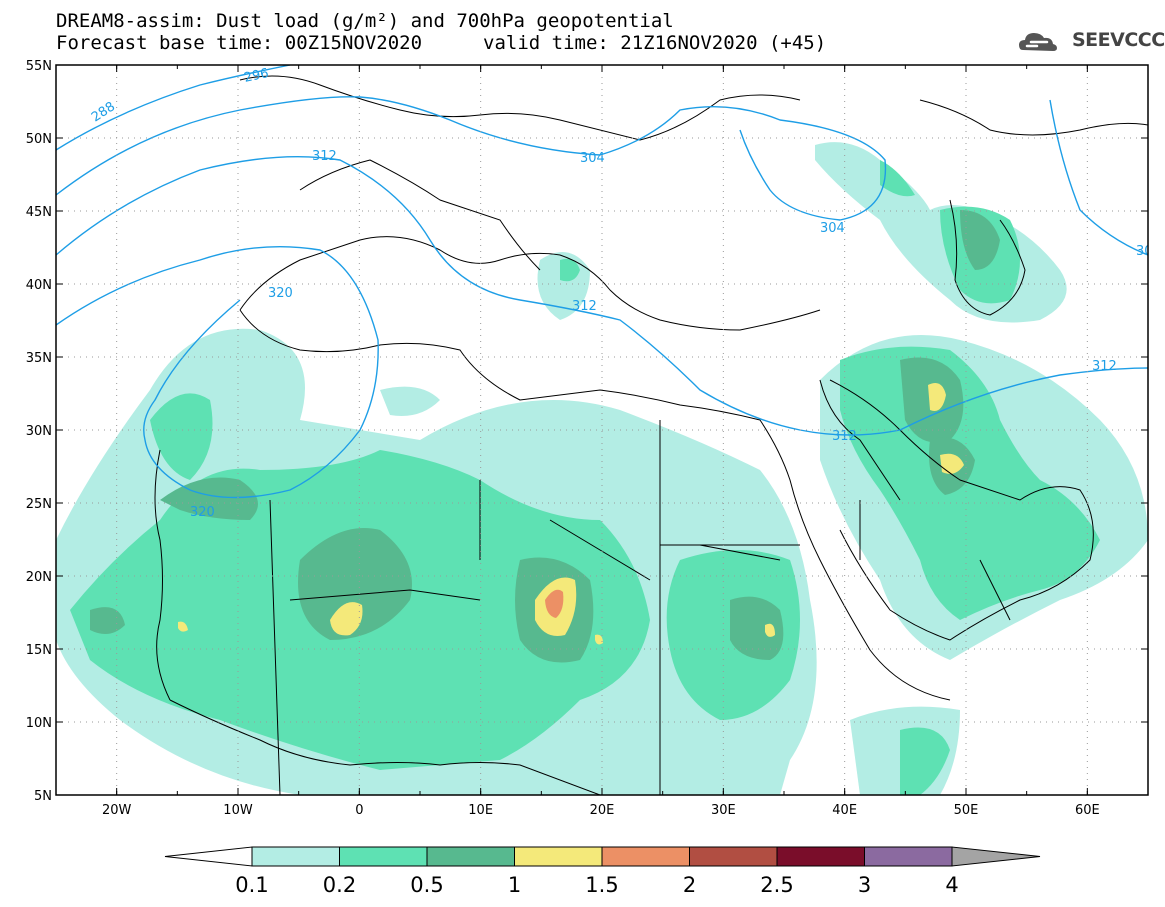 This screenshot has width=1165, height=907. Describe the element at coordinates (239, 43) in the screenshot. I see `forecast-base-time: Forecast base time: 00Z15NOV2020` at that location.